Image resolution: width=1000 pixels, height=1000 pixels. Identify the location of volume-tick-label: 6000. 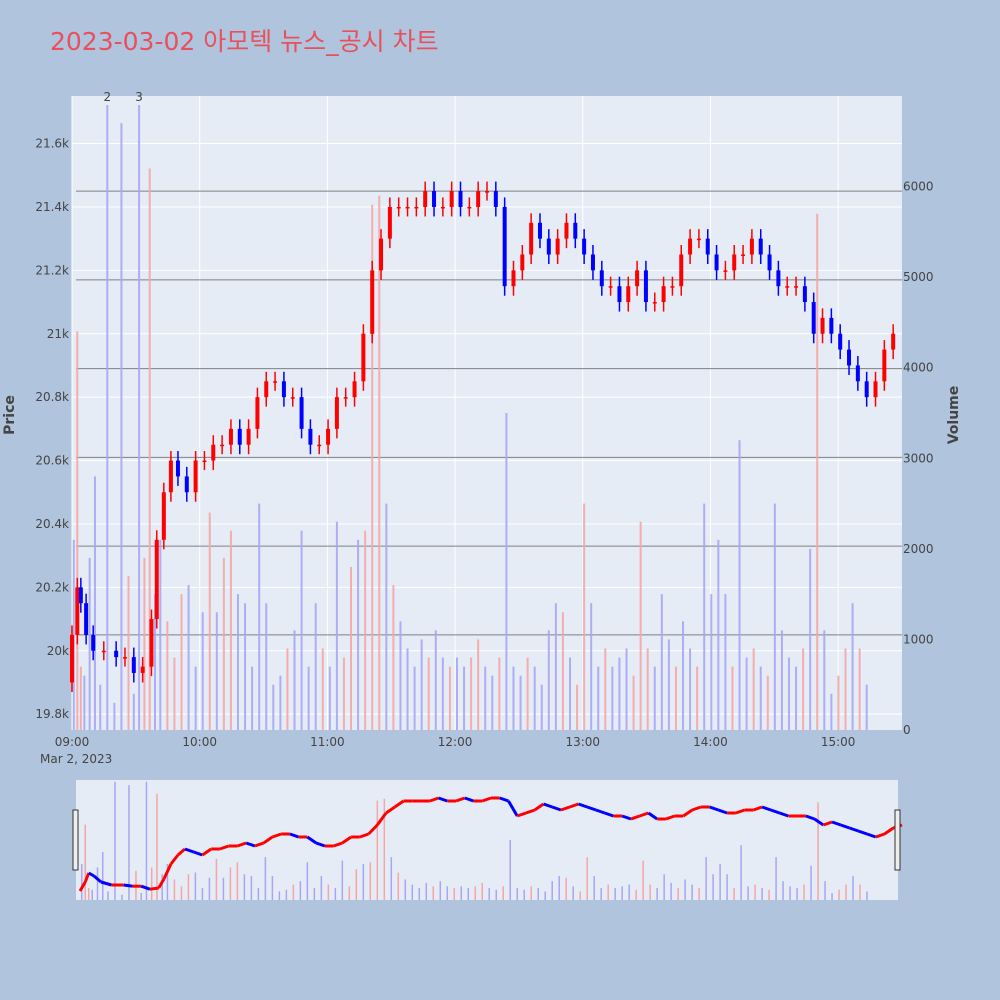
(918, 187).